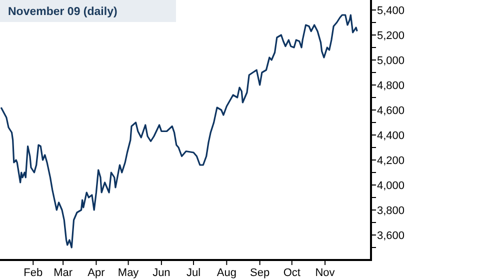  I want to click on y-tick-label: 4,400, so click(391, 136).